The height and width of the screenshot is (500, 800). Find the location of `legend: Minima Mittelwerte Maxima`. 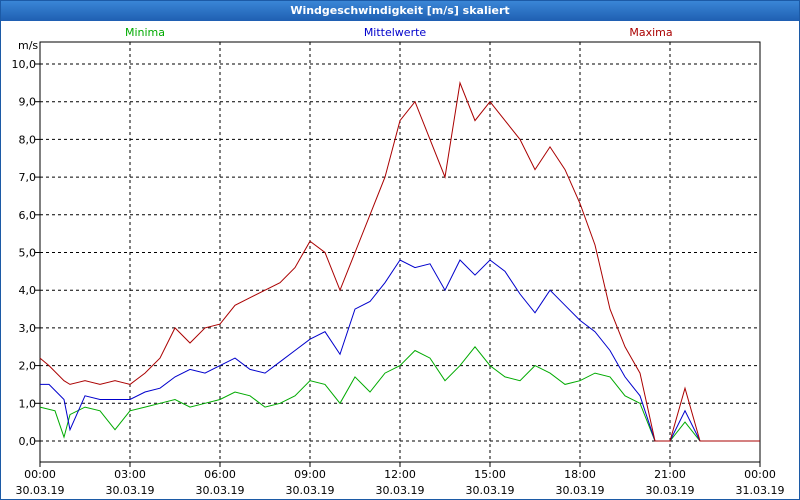

legend: Minima Mittelwerte Maxima is located at coordinates (399, 32).